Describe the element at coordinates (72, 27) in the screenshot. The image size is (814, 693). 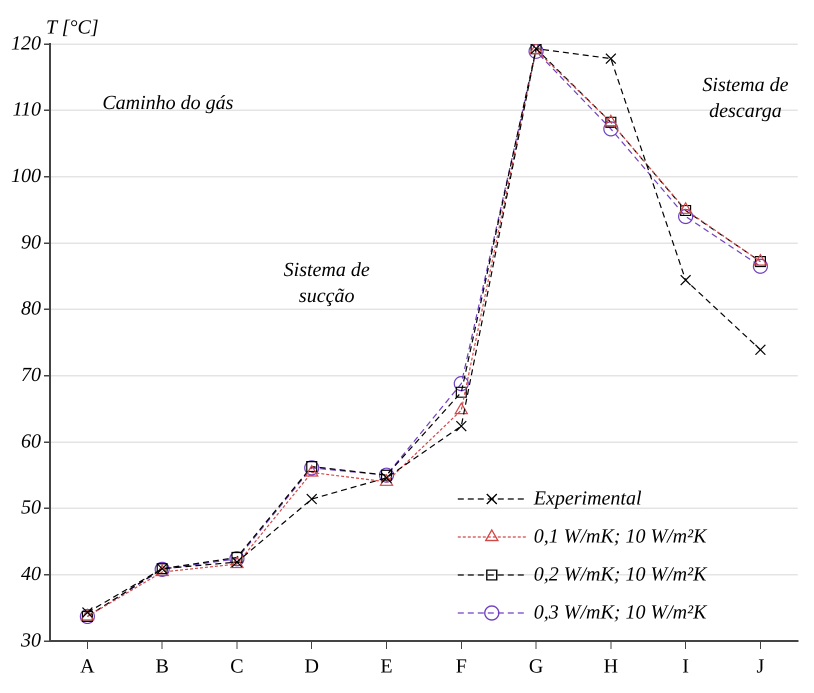
I see `y-axis-title: T [°C]` at that location.